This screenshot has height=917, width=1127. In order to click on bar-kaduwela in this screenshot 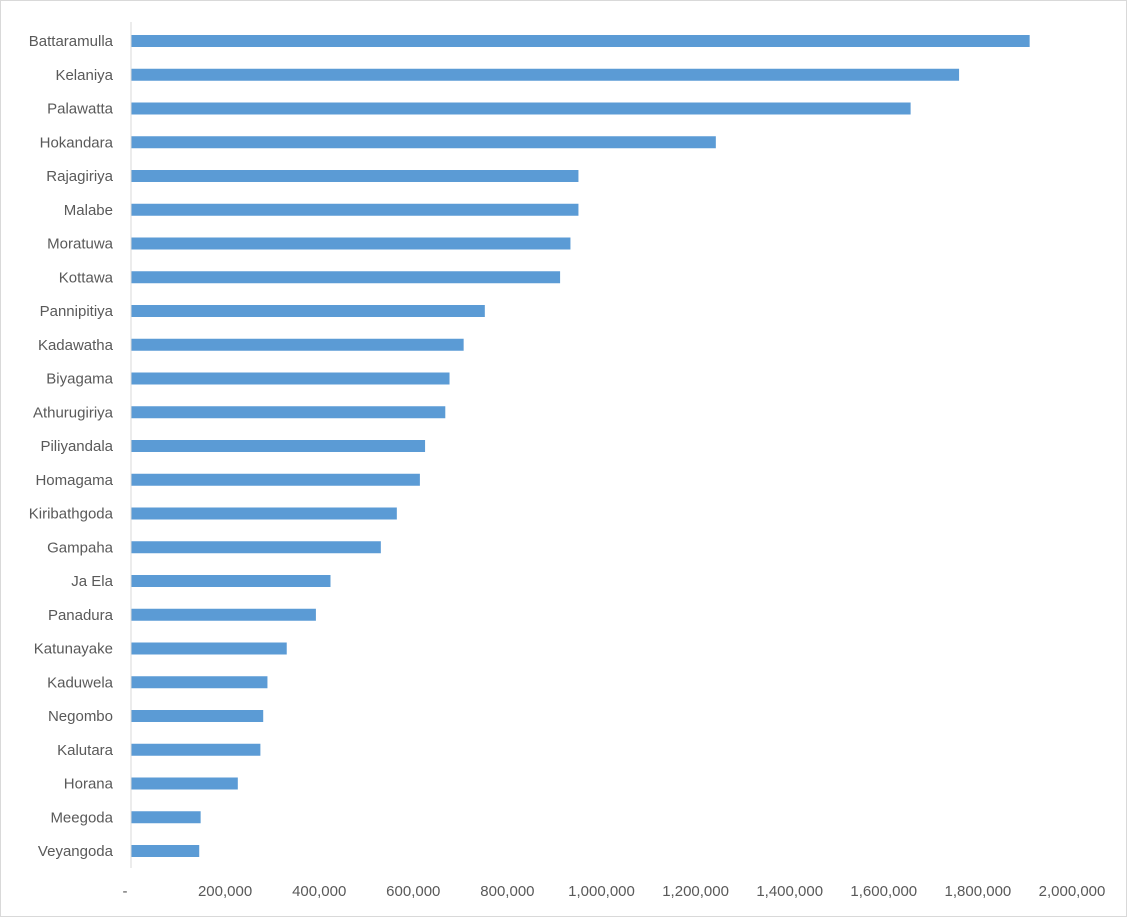, I will do `click(199, 682)`.